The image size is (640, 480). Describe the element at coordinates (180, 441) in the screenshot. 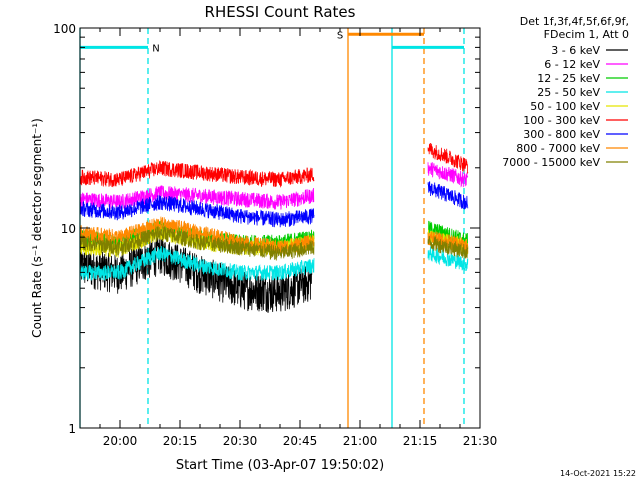

I see `x-tick-label-1: 20:15` at that location.